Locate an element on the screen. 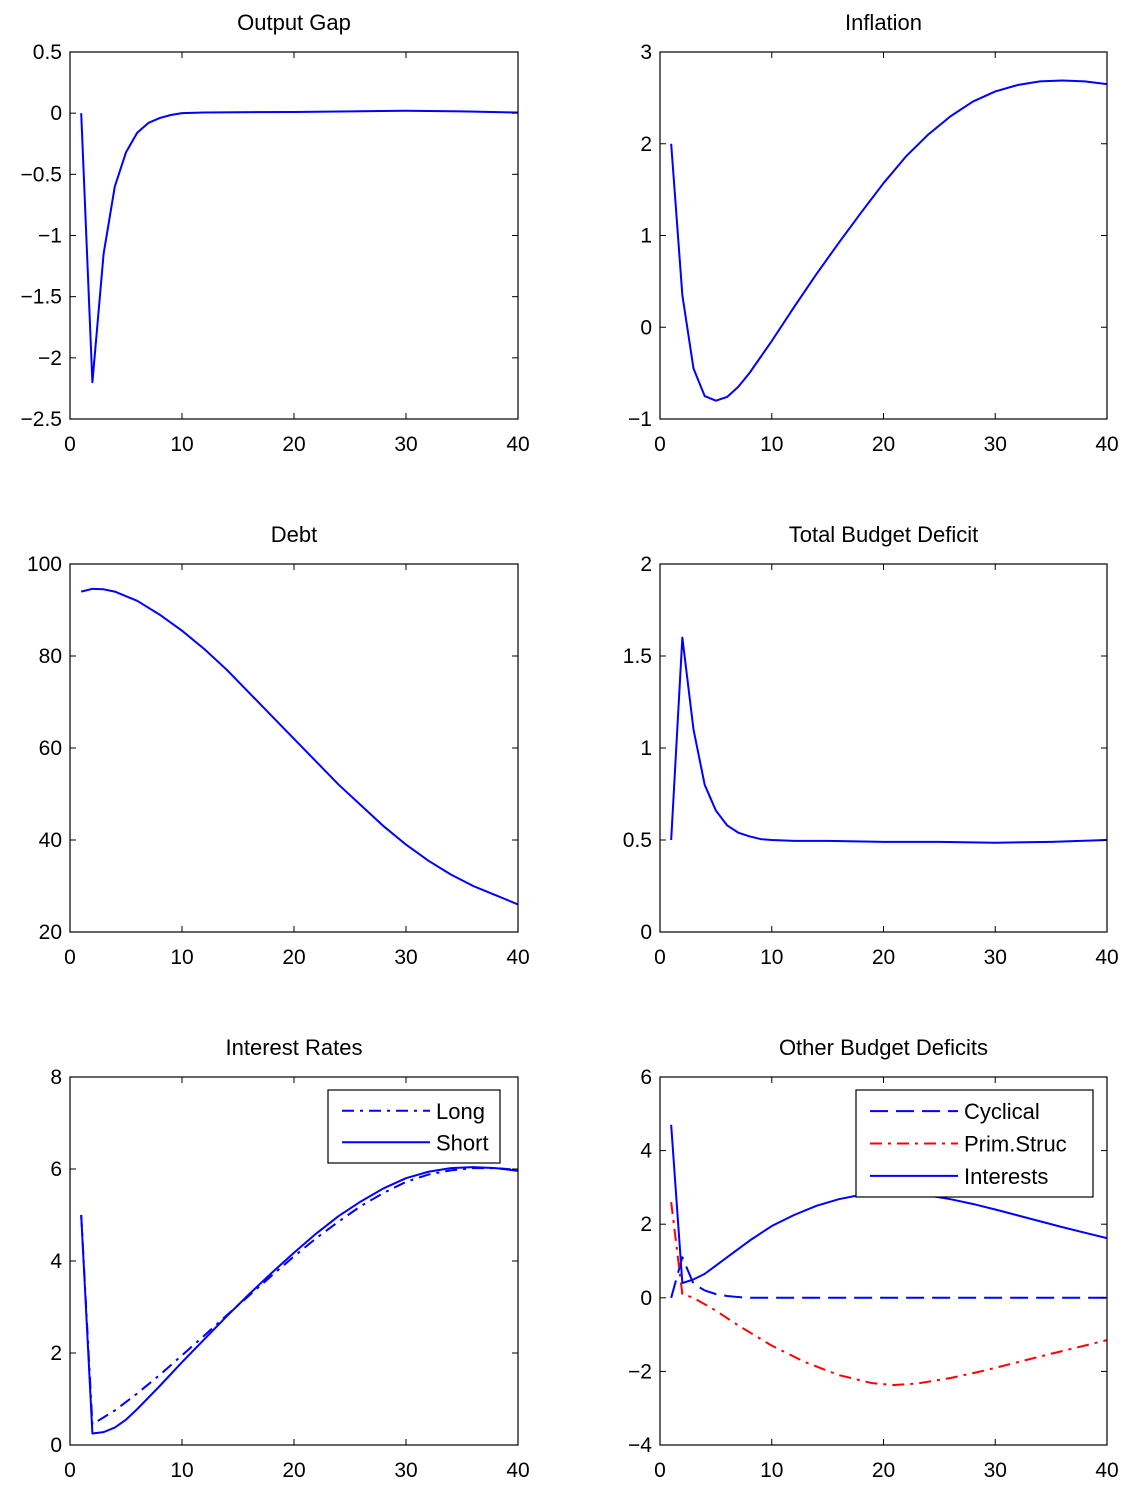 The image size is (1126, 1486). plot-title: Output Gap is located at coordinates (294, 22).